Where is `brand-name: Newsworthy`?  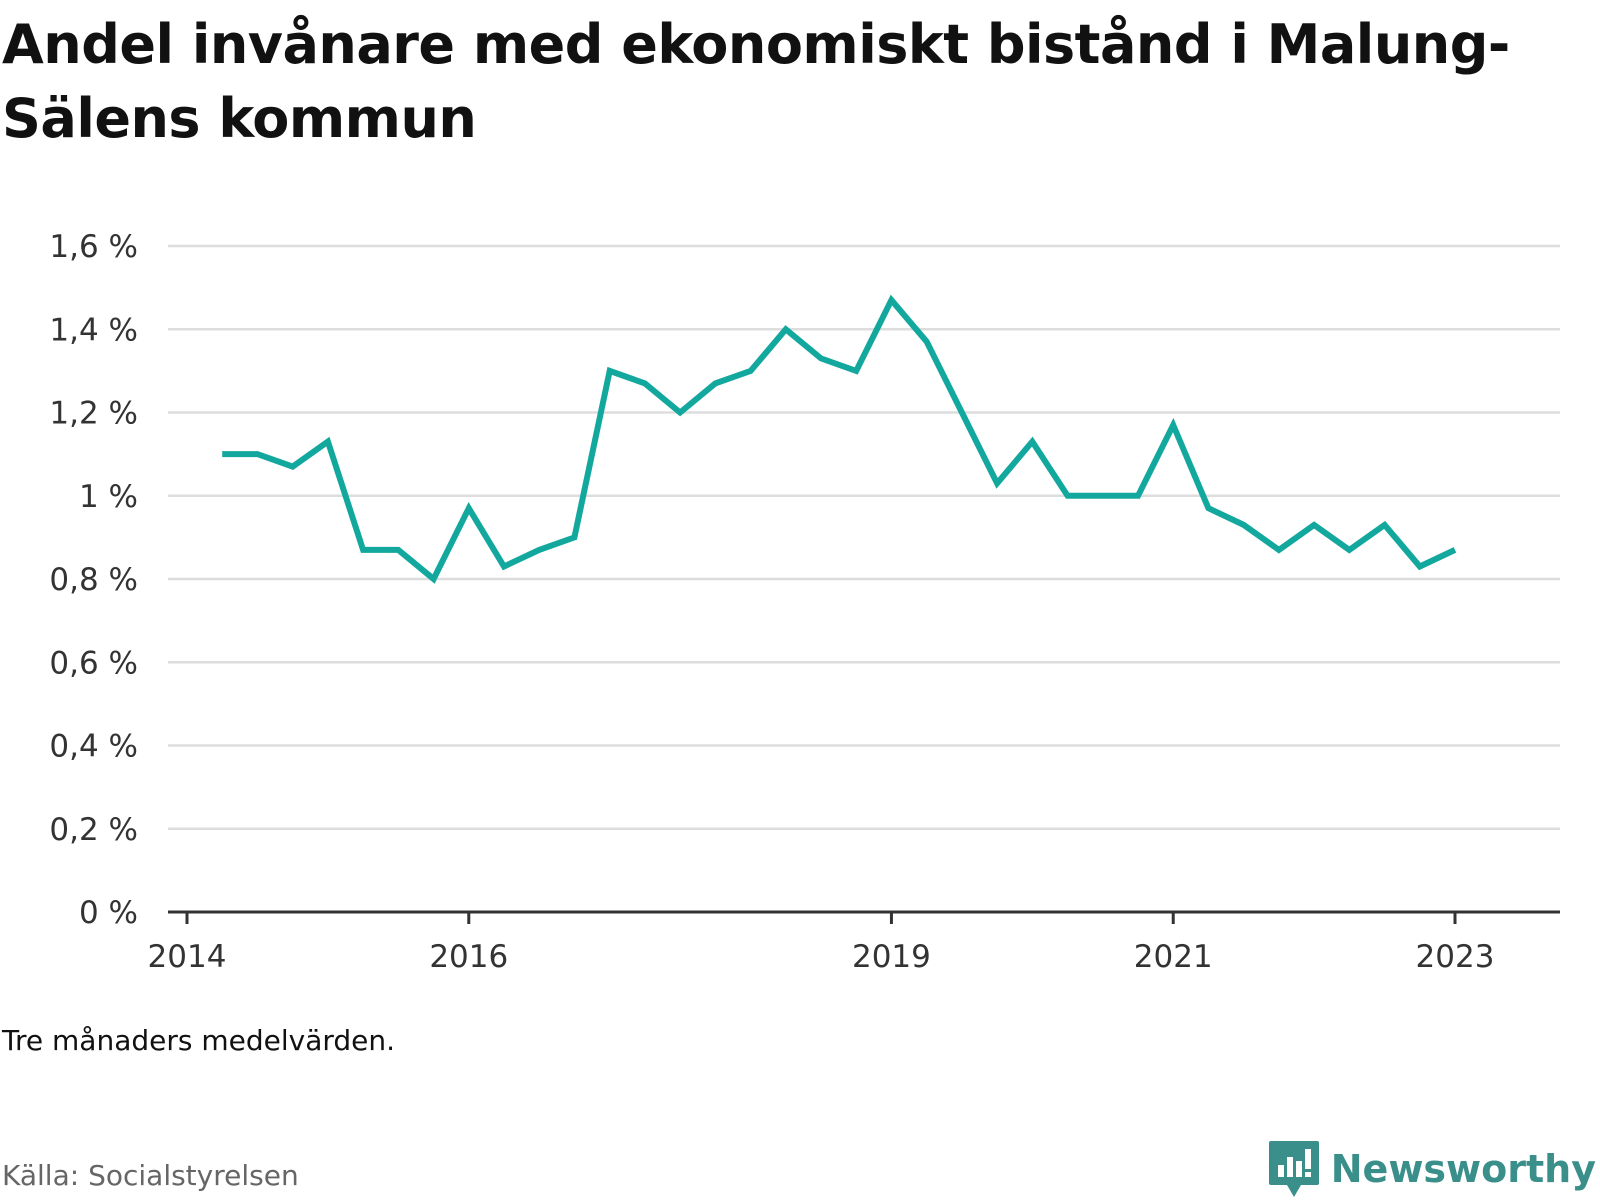
brand-name: Newsworthy is located at coordinates (1463, 1169).